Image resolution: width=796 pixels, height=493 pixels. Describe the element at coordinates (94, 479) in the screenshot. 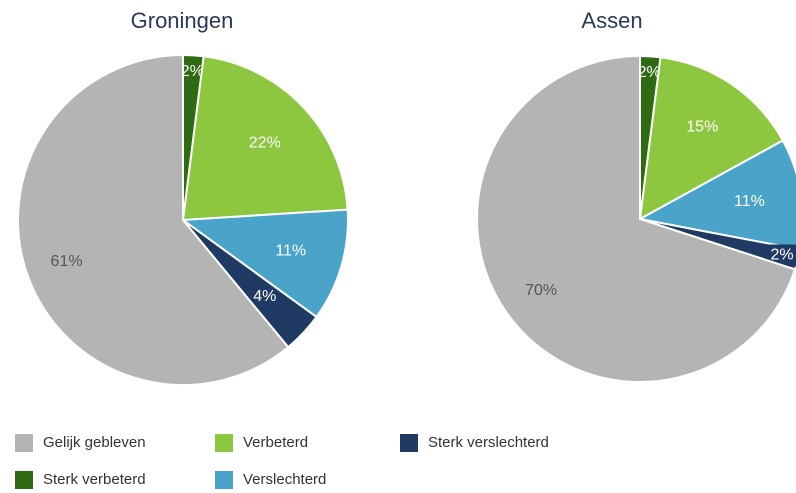

I see `legend-label: Sterk verbeterd` at that location.